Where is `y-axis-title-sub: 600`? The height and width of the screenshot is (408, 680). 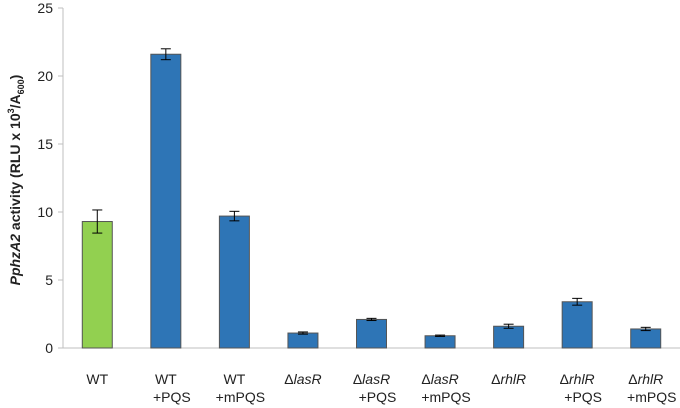 y-axis-title-sub: 600 is located at coordinates (21, 86).